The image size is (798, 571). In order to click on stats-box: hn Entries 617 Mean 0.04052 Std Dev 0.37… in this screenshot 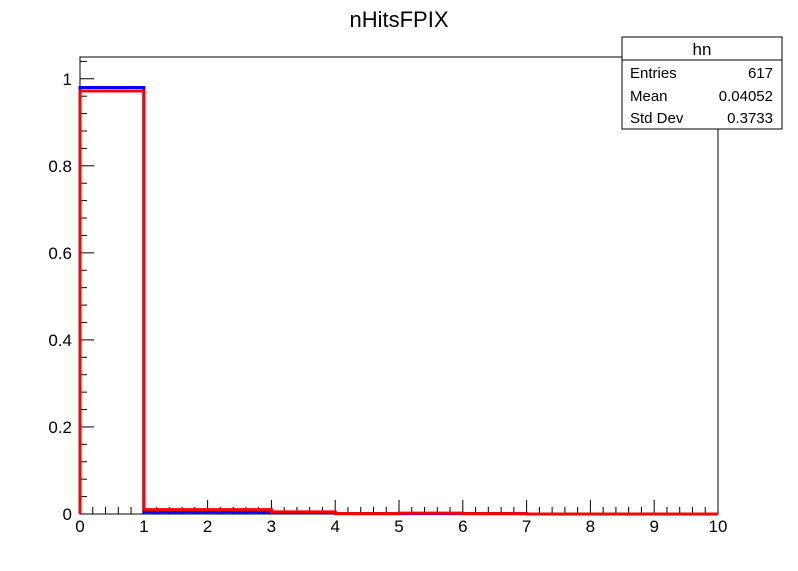, I will do `click(702, 83)`.